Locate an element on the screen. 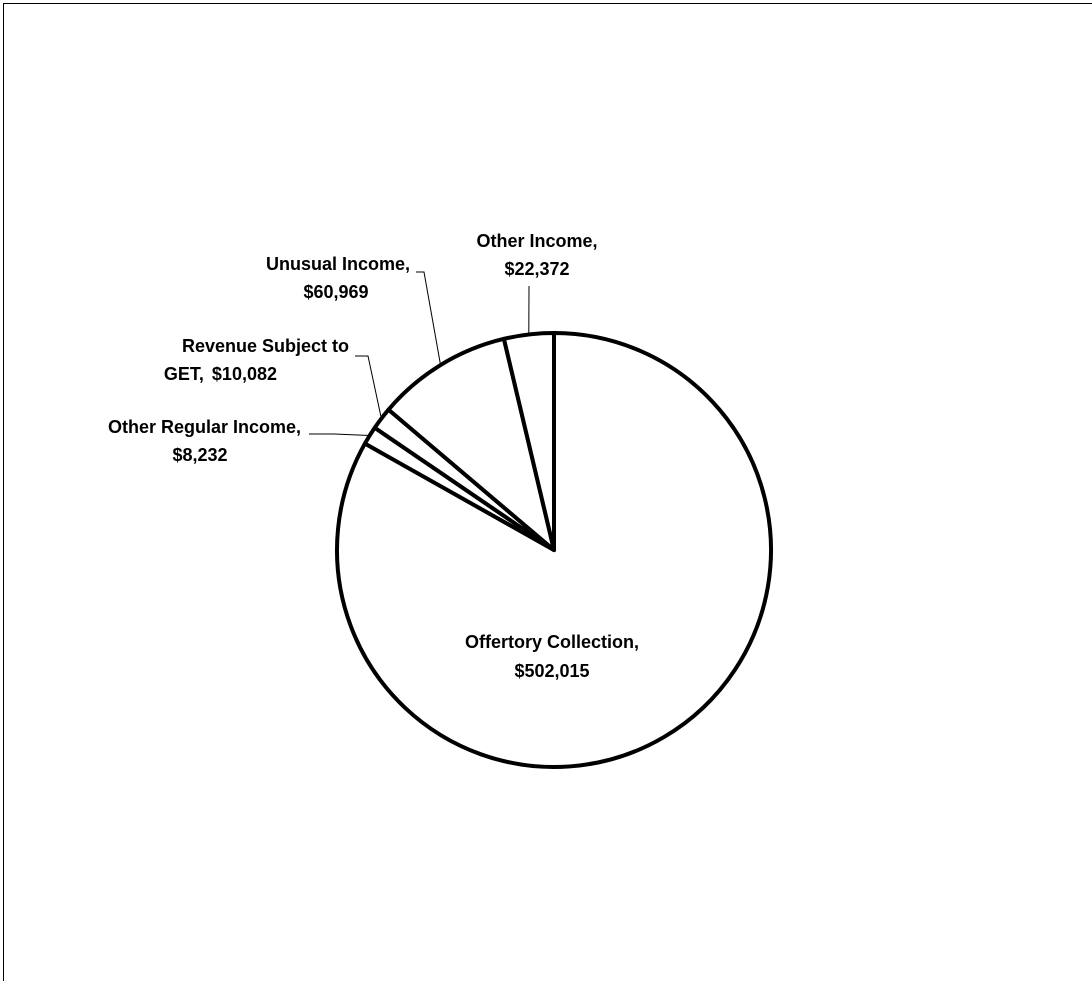  label-other-income-value: $22,372 is located at coordinates (536, 269).